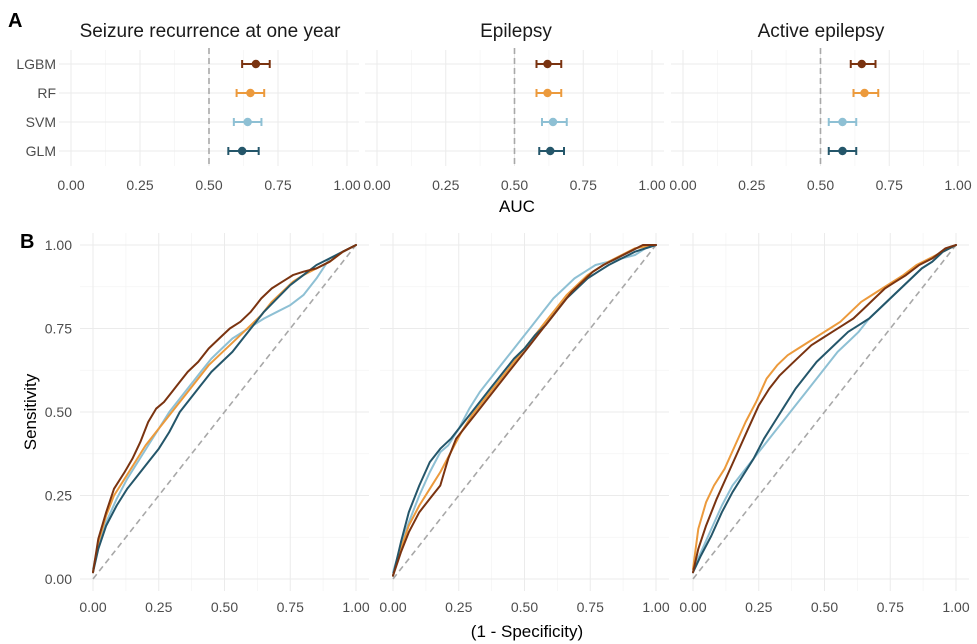 The image size is (977, 644). I want to click on y-tick-label: 0.75, so click(58, 329).